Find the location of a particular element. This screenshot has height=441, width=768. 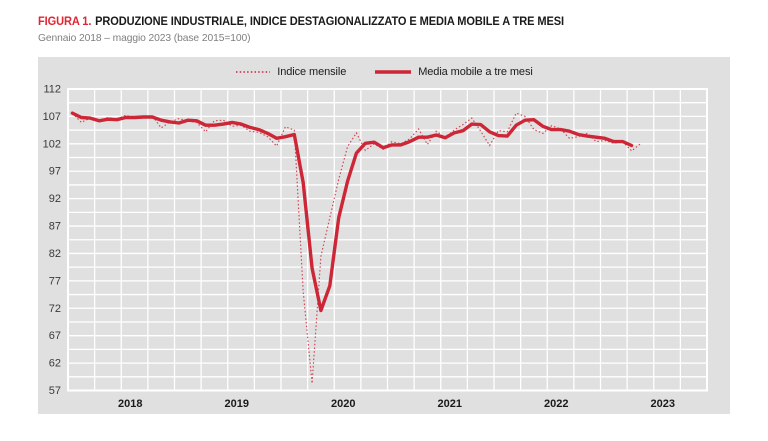

y-axis-tick-label: 102 is located at coordinates (52, 144).